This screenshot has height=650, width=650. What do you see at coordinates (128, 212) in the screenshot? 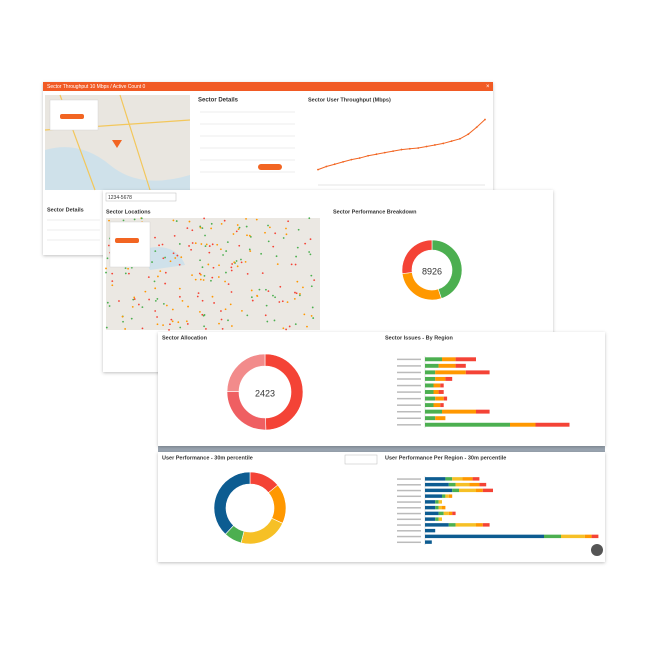
I see `map-heading: Sector Locations` at bounding box center [128, 212].